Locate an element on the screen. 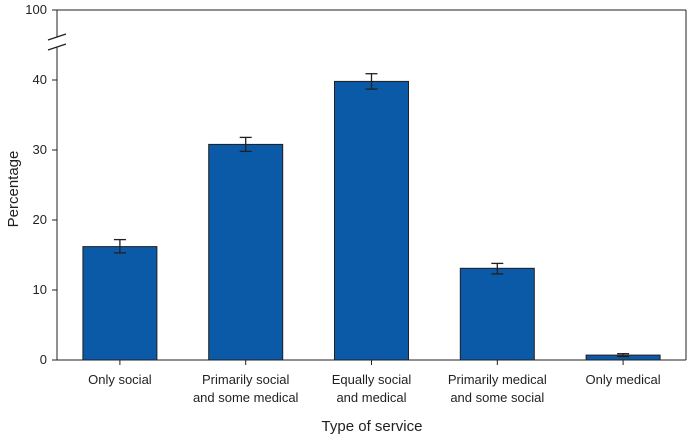 The width and height of the screenshot is (697, 441). y-tick-label: 10 is located at coordinates (40, 289).